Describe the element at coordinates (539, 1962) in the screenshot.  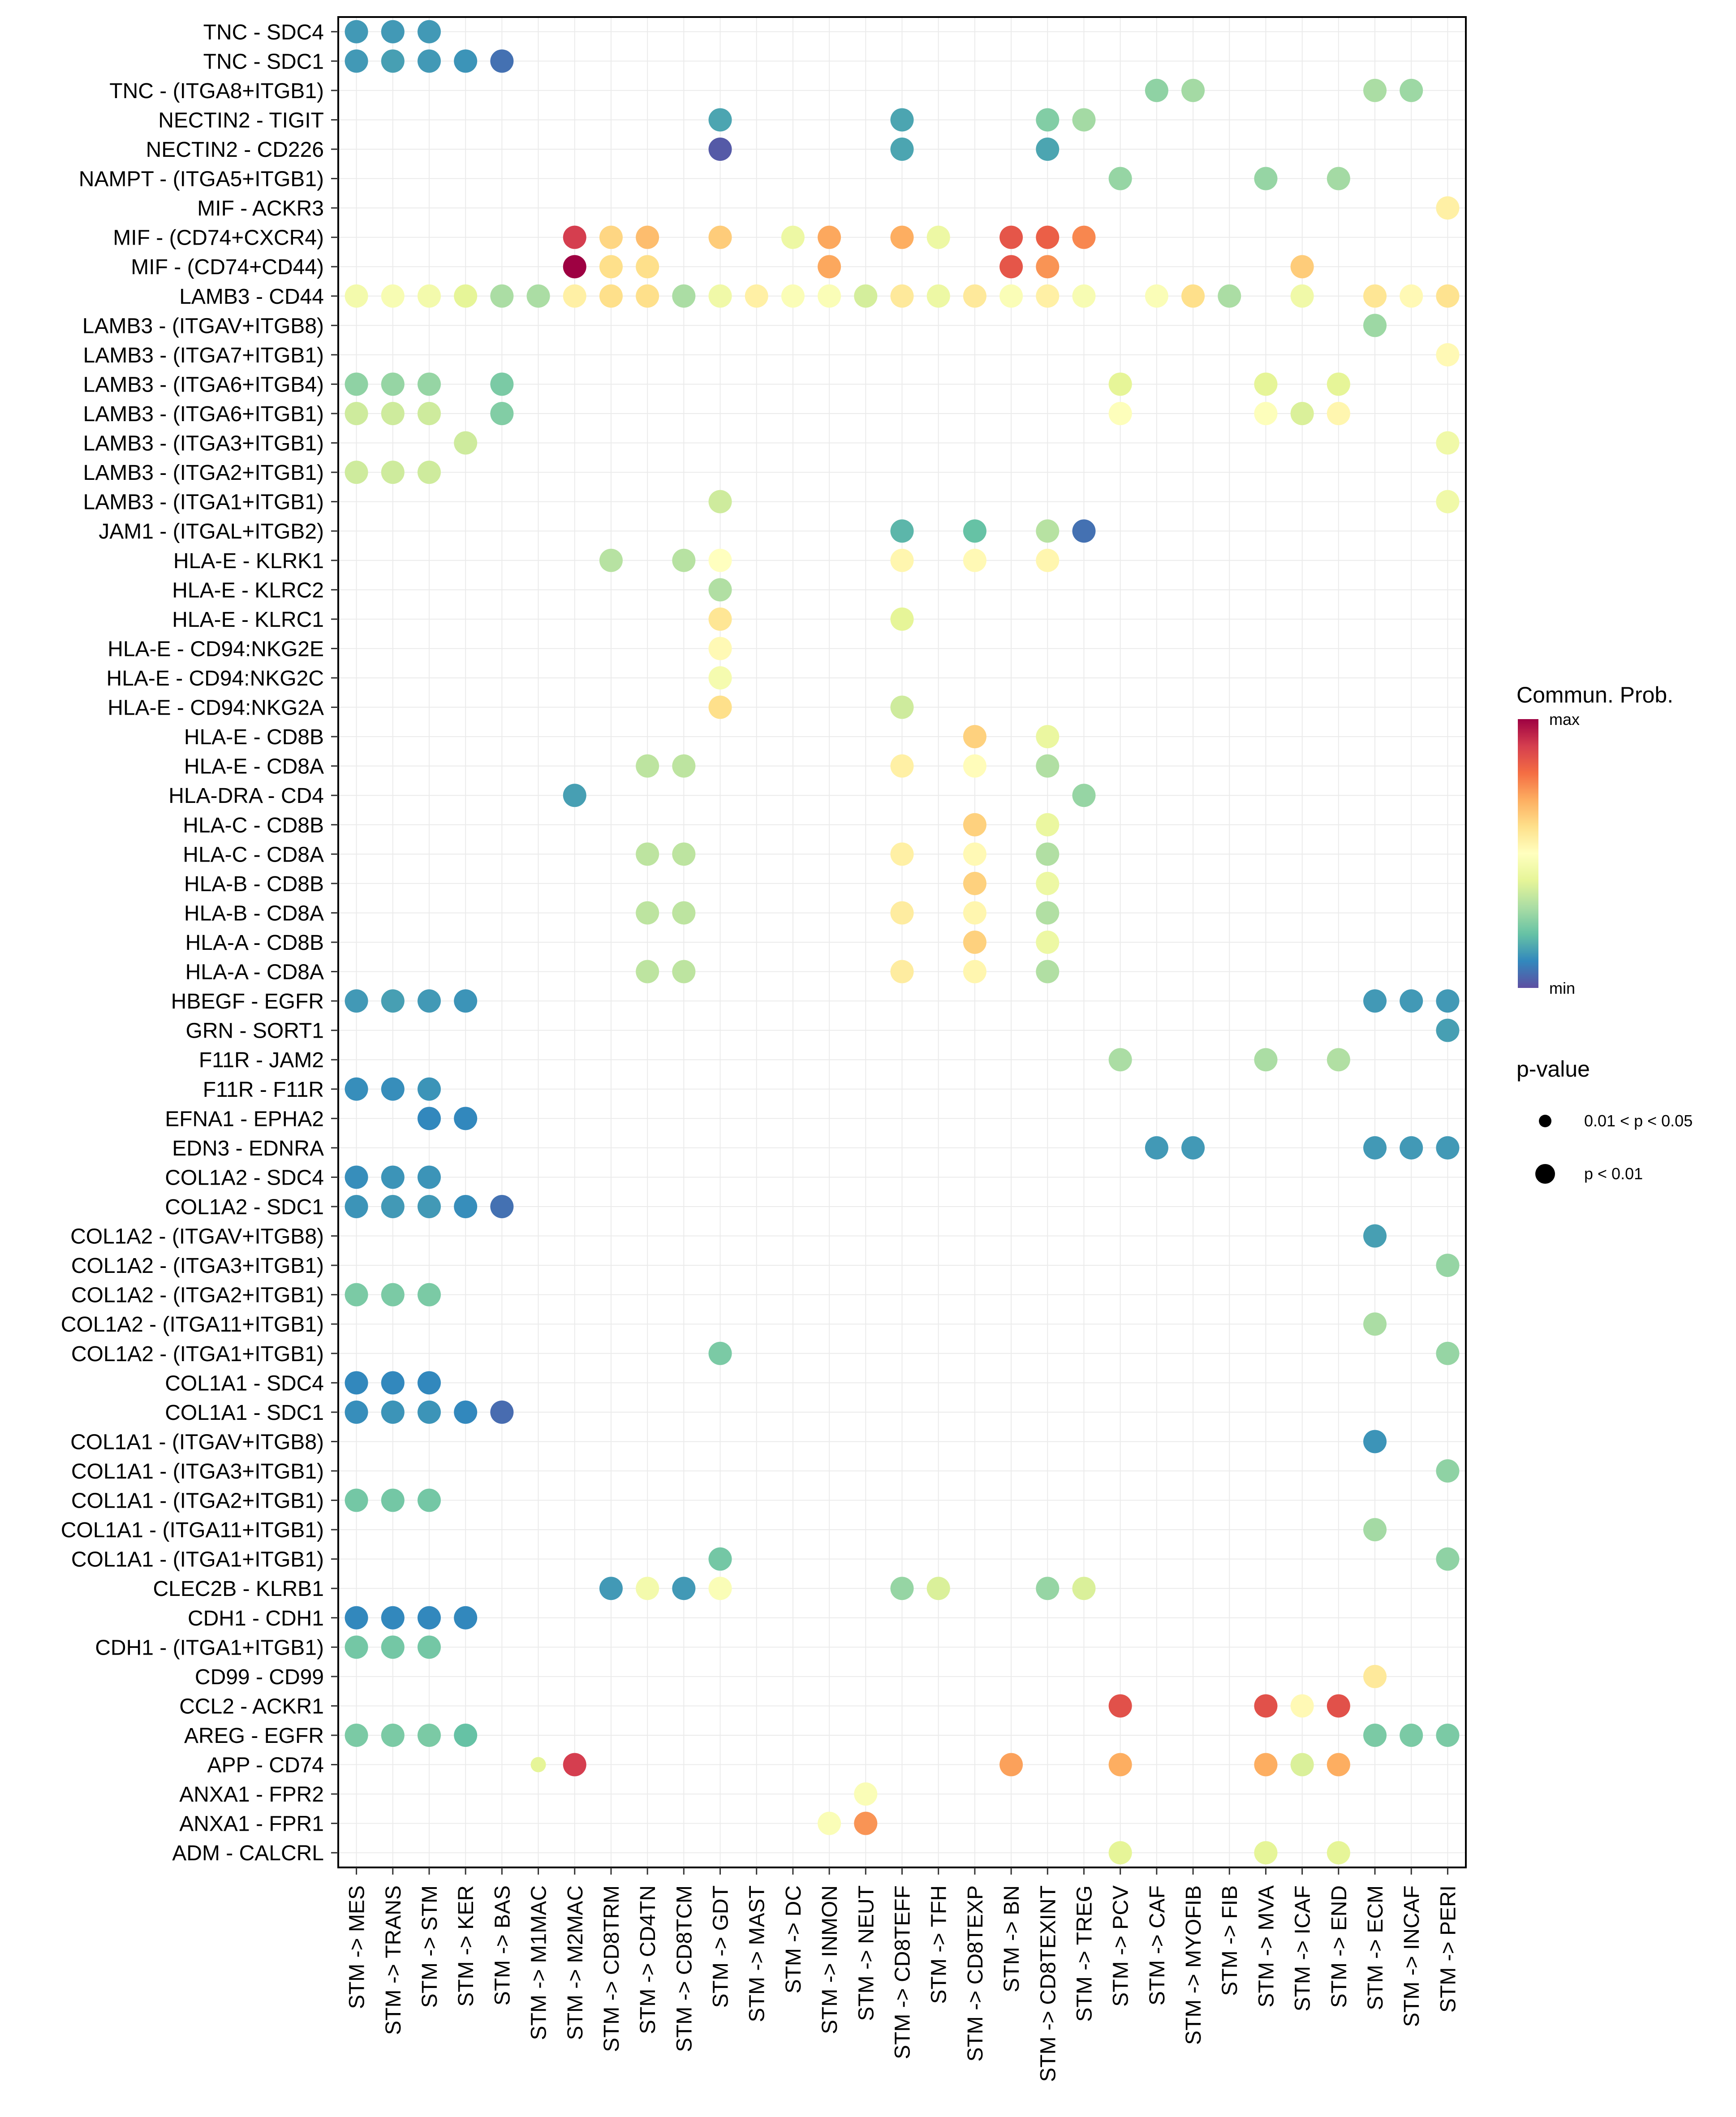
I see `x-tick-label: STM -> M1MAC` at that location.